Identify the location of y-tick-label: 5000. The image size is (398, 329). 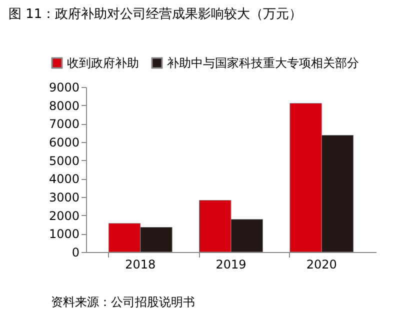
(64, 161).